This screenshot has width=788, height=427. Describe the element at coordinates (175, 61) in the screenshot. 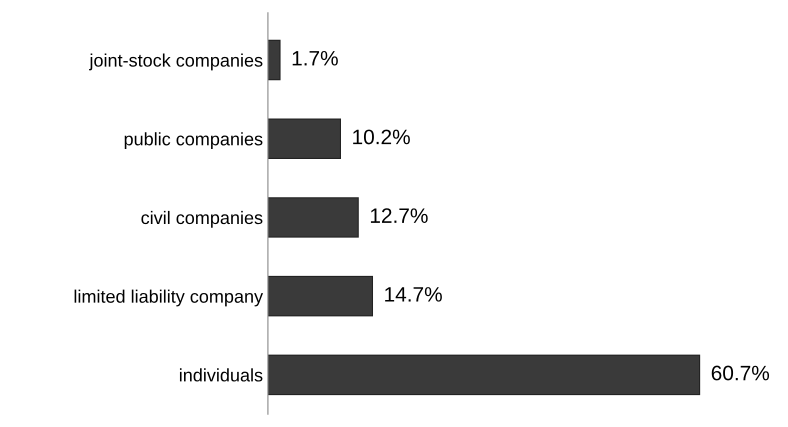

I see `y-tick-label: joint-stock companies` at that location.